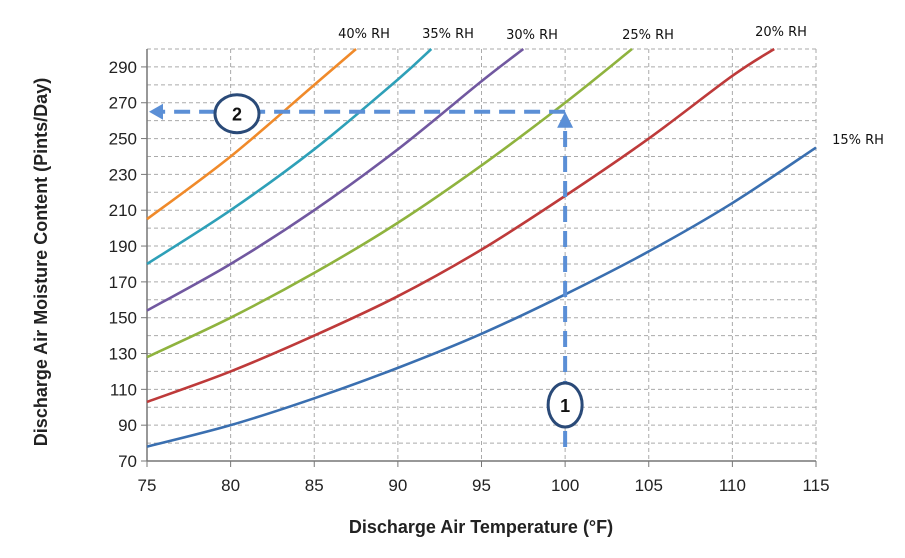 This screenshot has width=905, height=558. Describe the element at coordinates (123, 174) in the screenshot. I see `y-tick-label: 230` at that location.